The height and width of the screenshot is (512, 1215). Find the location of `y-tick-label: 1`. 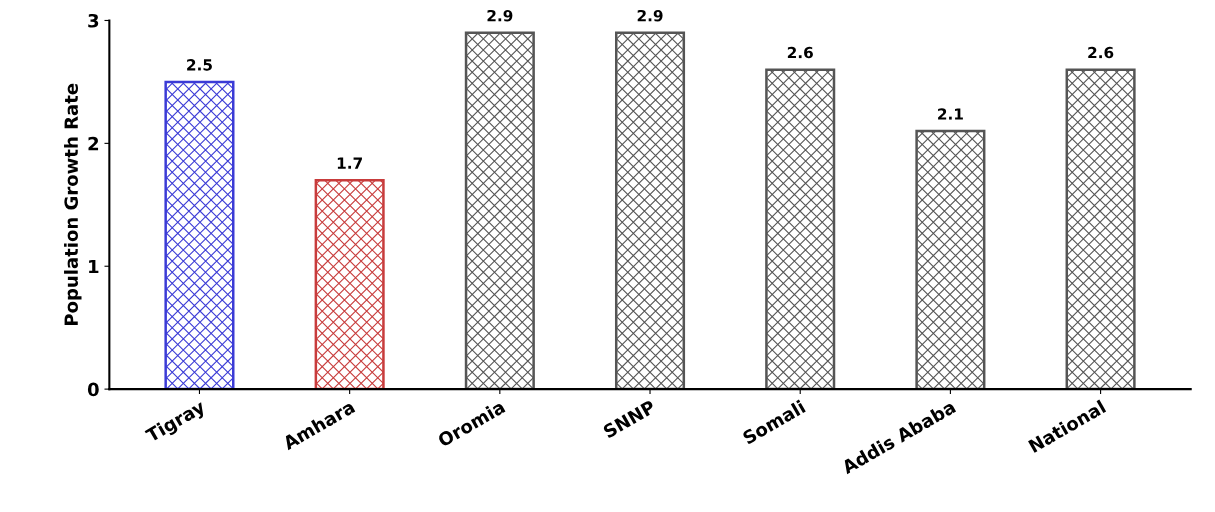

y-tick-label: 1 is located at coordinates (94, 266).